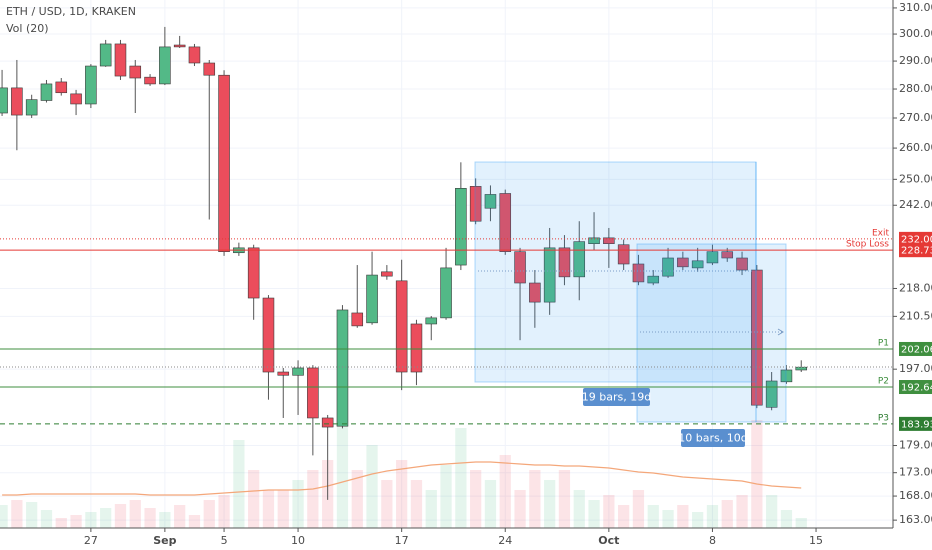 This screenshot has width=932, height=550. I want to click on price-label: 232.00, so click(916, 239).